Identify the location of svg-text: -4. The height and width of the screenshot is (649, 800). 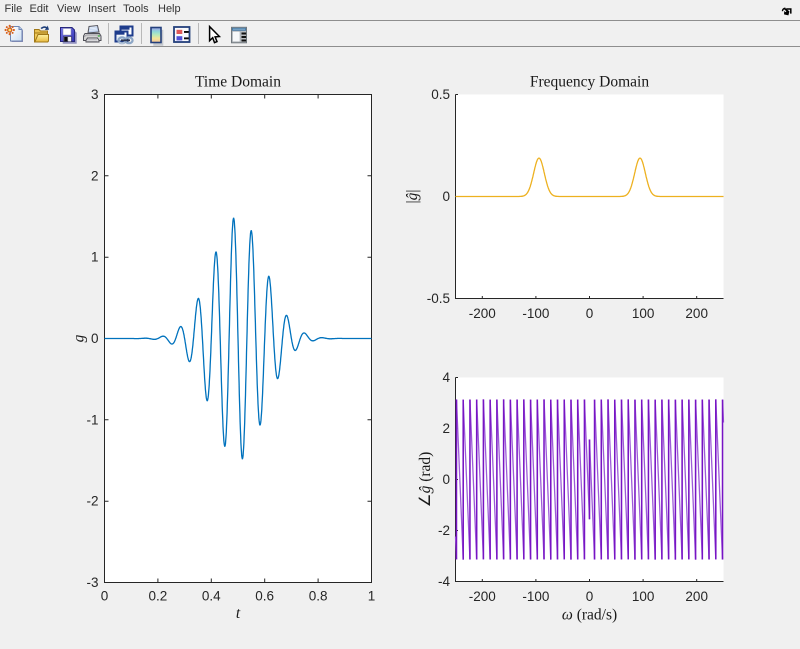
(444, 581).